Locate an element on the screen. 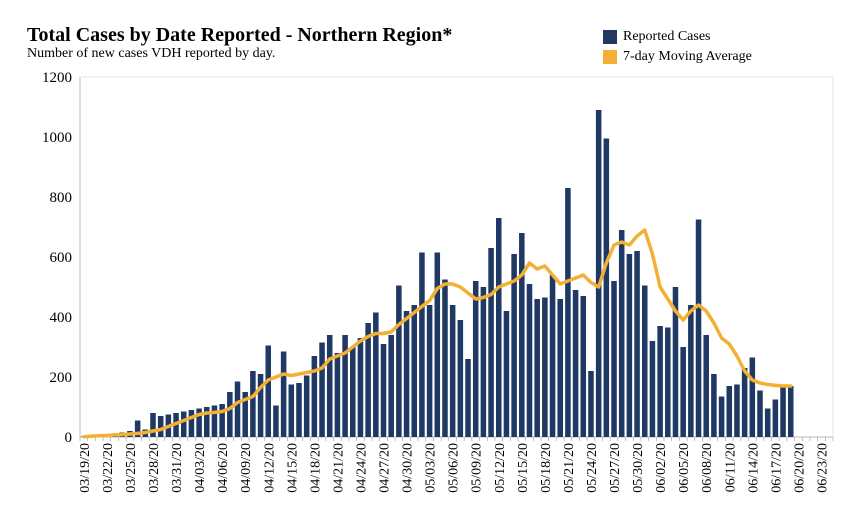 This screenshot has height=518, width=854. legend-label-moving-average: 7-day Moving Average is located at coordinates (687, 56).